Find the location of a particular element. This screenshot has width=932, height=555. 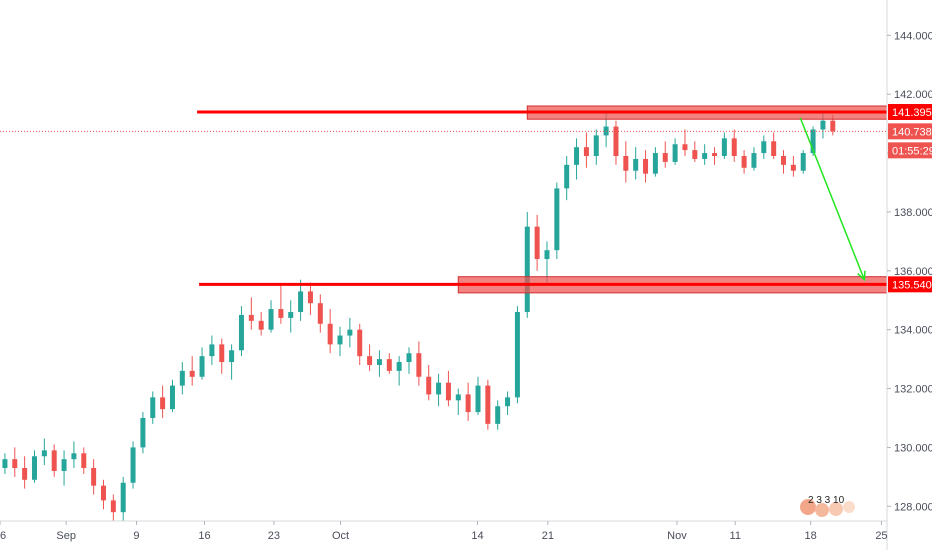

y-tick-label: 142.000 is located at coordinates (913, 95).